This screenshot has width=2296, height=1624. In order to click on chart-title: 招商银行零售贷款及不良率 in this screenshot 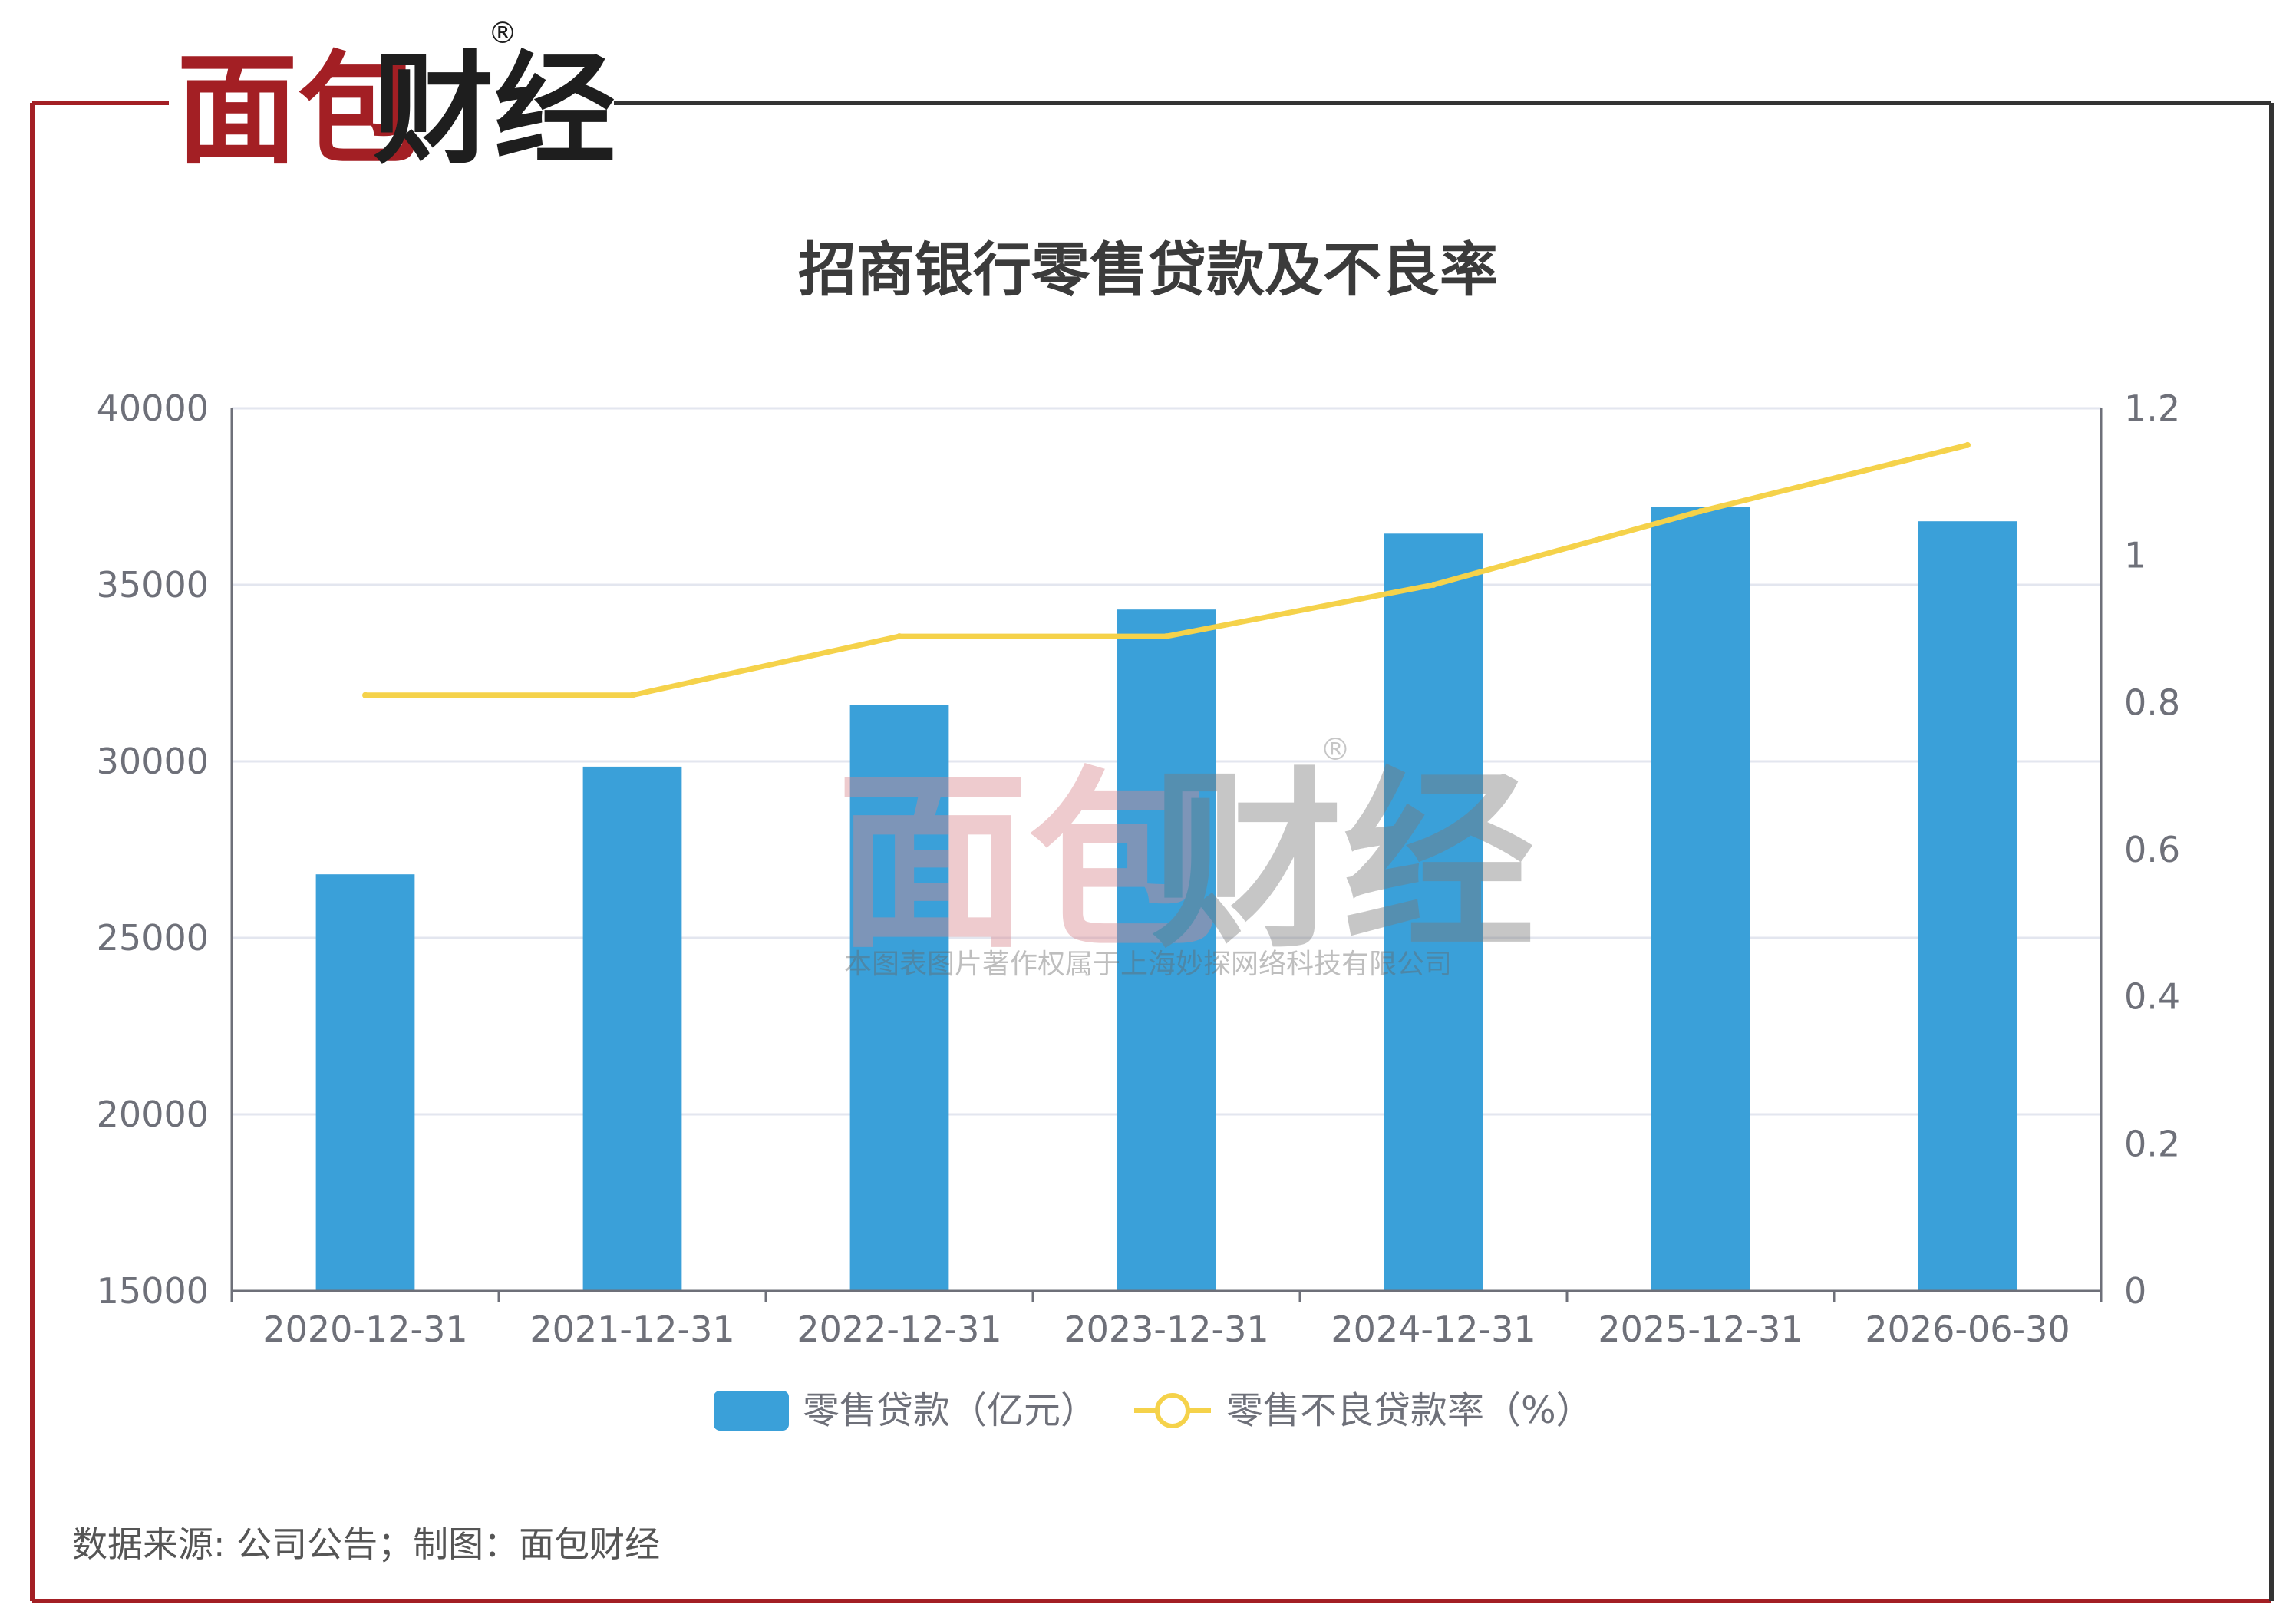, I will do `click(1148, 270)`.